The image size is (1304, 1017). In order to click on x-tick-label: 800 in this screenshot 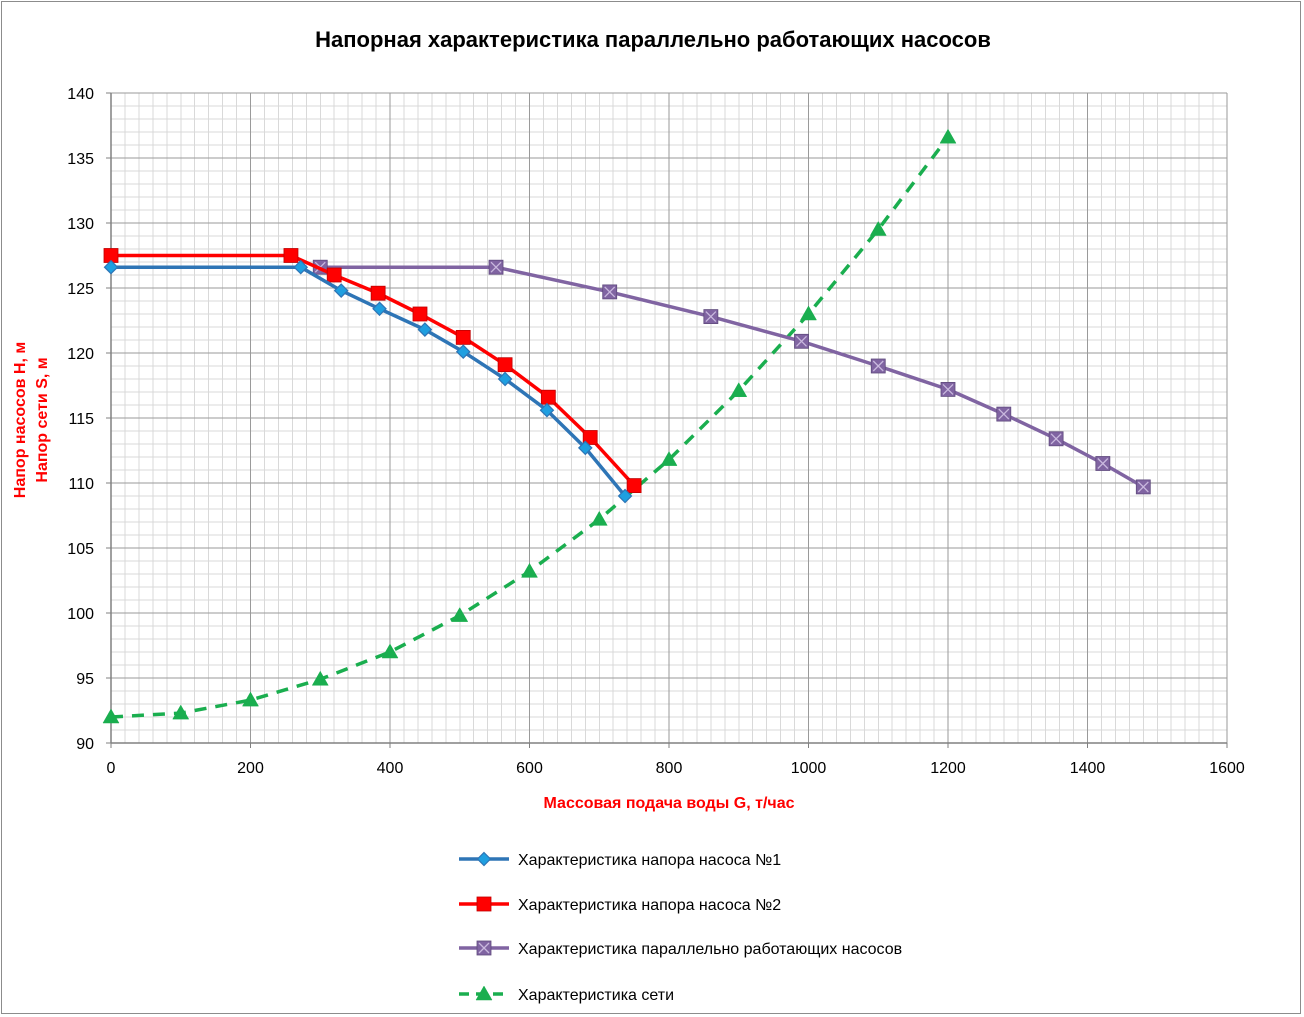, I will do `click(669, 768)`.